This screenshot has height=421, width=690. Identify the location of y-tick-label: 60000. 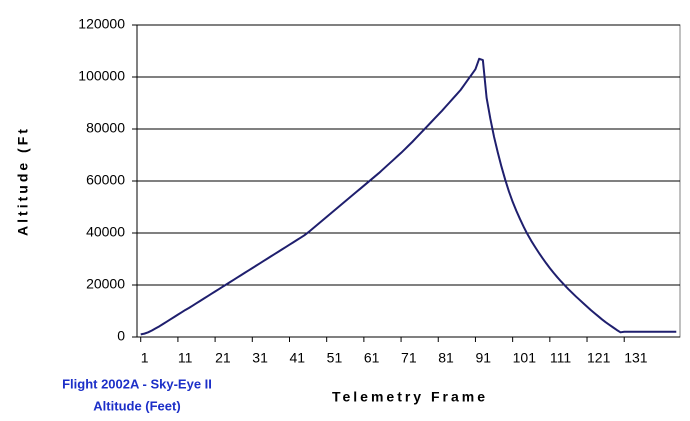
(105, 180).